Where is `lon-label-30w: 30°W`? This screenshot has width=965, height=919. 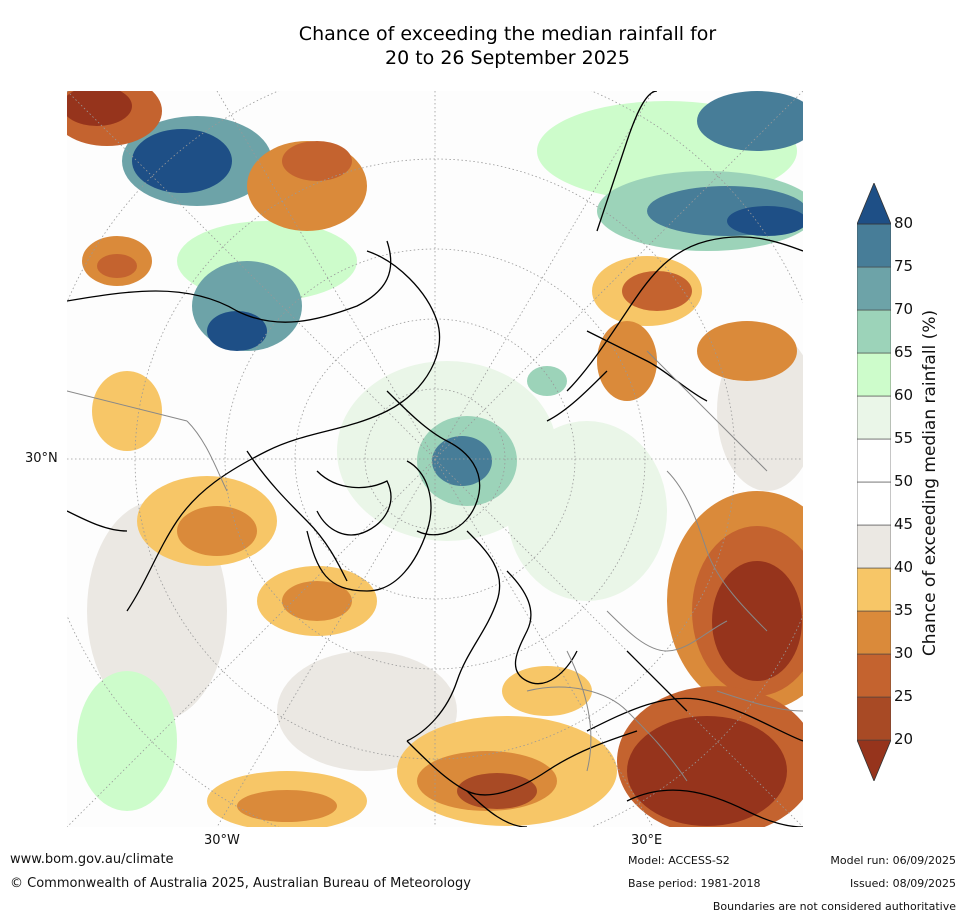
lon-label-30w: 30°W is located at coordinates (222, 840).